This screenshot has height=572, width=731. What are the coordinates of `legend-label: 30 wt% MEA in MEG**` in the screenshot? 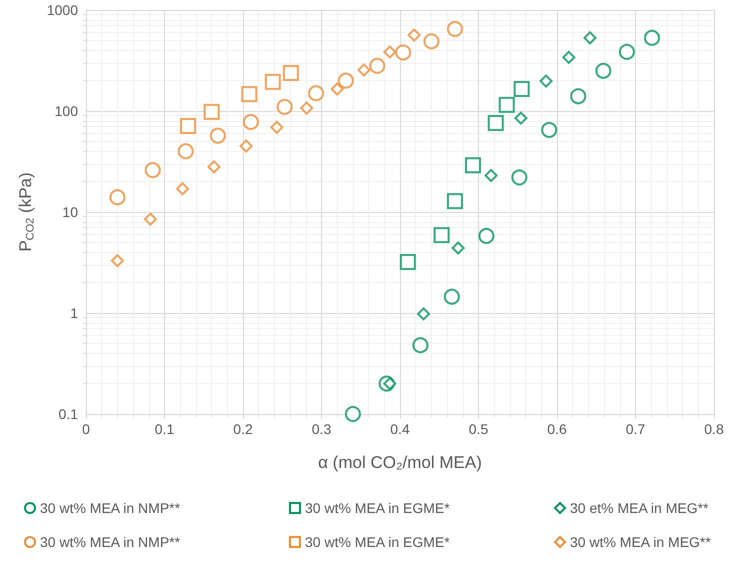 It's located at (641, 542).